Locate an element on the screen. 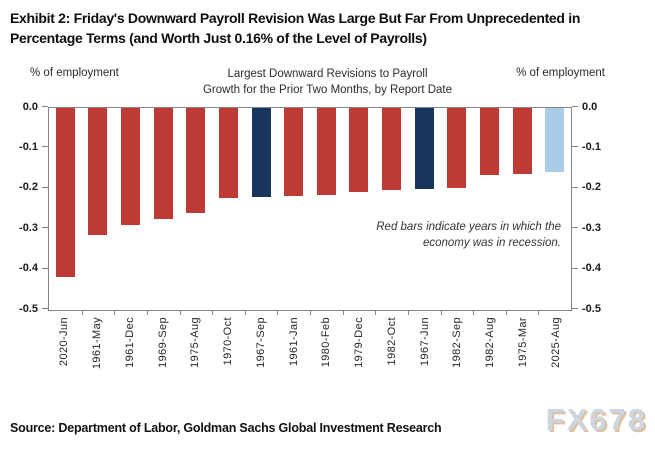 The image size is (655, 456). right-axis-unit-label: % of employment is located at coordinates (560, 72).